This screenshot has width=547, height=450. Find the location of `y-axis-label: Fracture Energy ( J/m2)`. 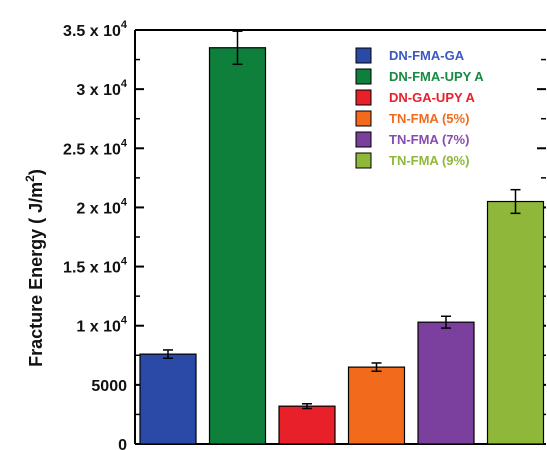

y-axis-label: Fracture Energy ( J/m2) is located at coordinates (34, 268).